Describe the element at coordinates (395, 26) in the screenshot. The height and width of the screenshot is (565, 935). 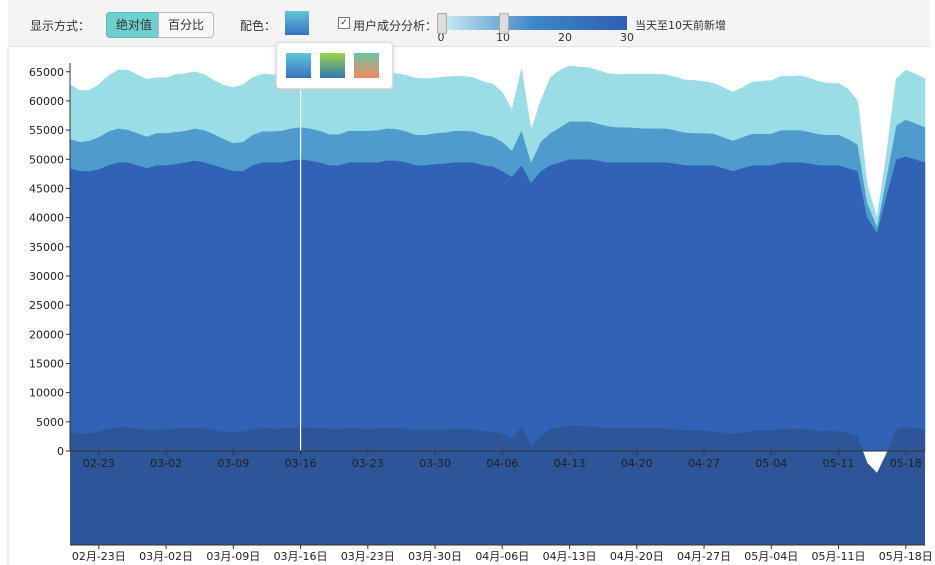
I see `label: 用户成分分析：` at that location.